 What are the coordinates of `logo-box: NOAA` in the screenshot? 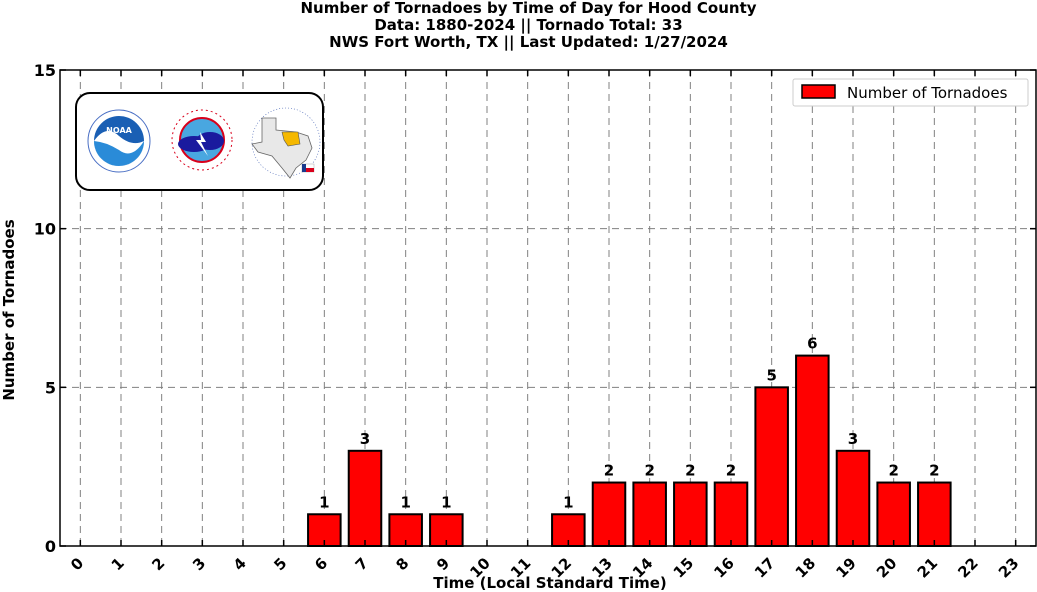 It's located at (199, 141).